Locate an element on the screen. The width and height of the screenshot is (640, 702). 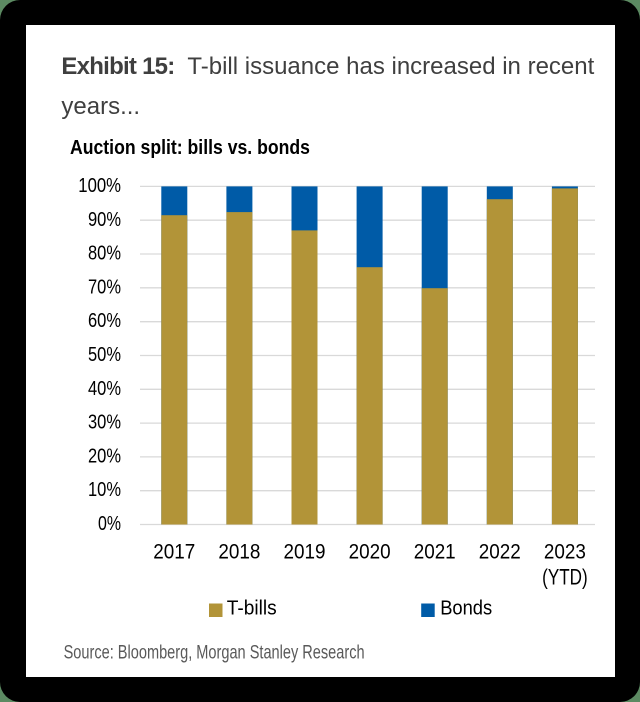
svg-text: (YTD) is located at coordinates (565, 577).